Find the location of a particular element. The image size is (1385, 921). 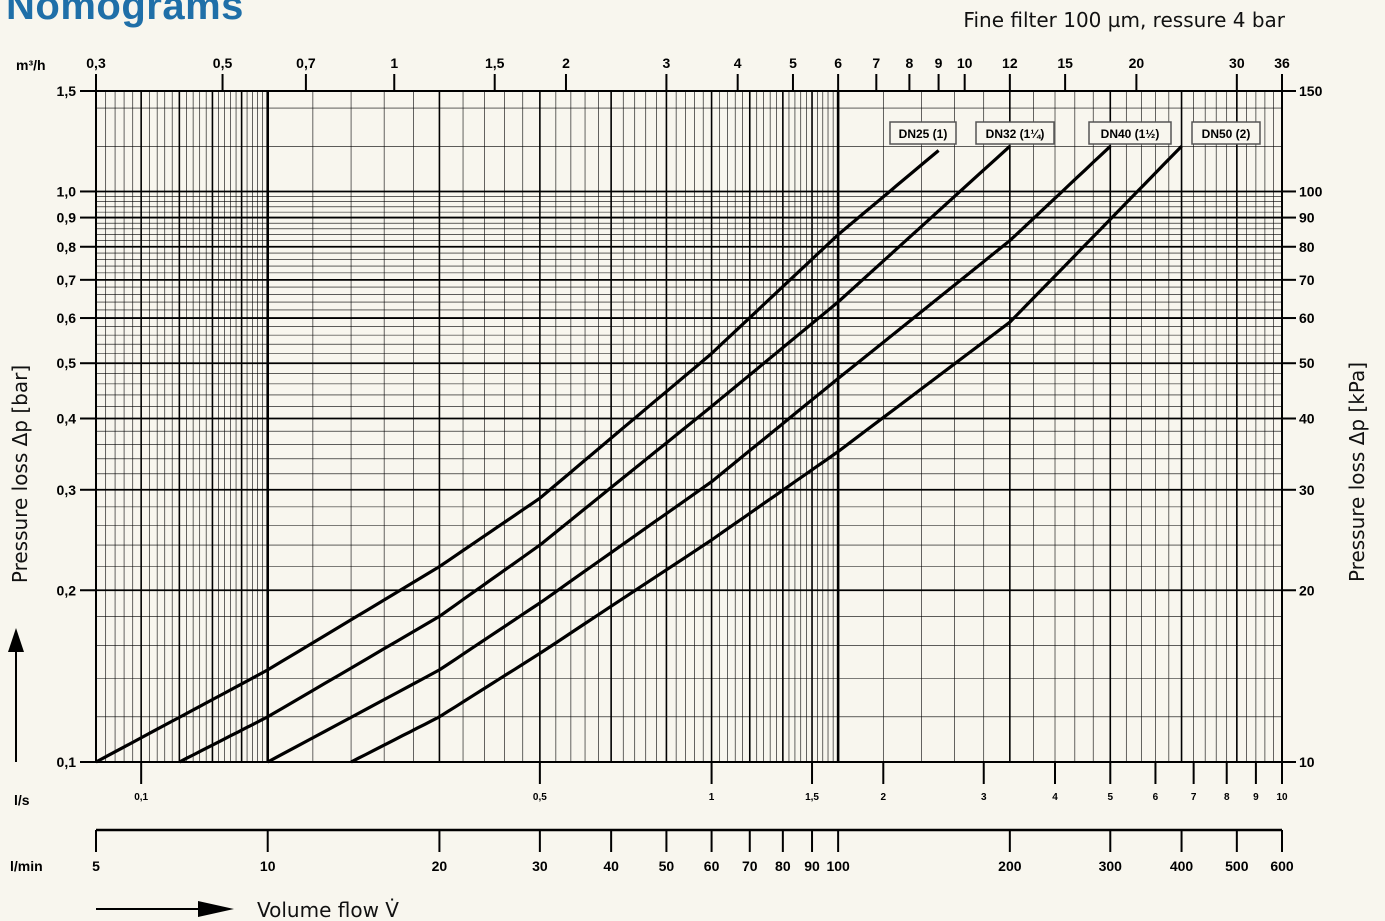

tick-label-ls: 3 is located at coordinates (984, 797).